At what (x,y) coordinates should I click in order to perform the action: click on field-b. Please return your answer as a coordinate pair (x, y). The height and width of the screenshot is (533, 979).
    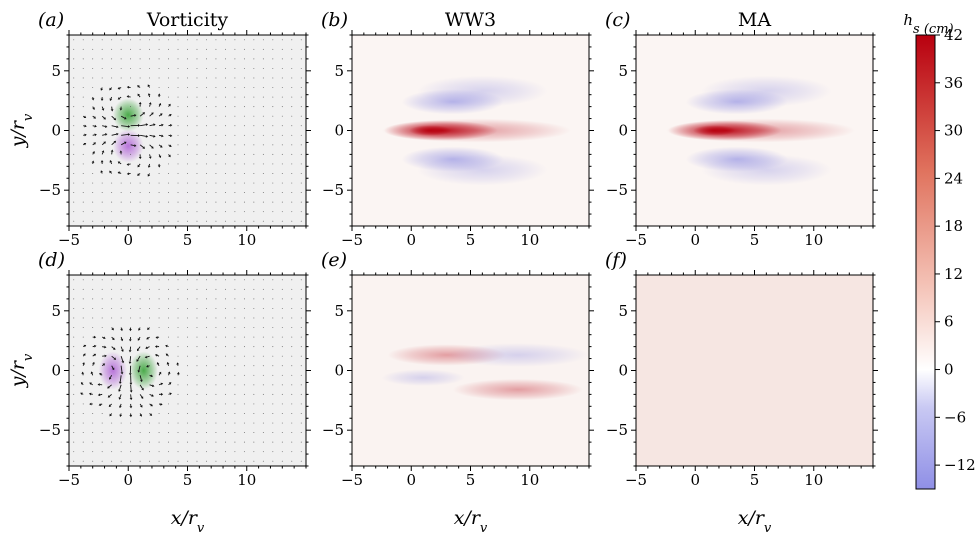
    Looking at the image, I should click on (470, 130).